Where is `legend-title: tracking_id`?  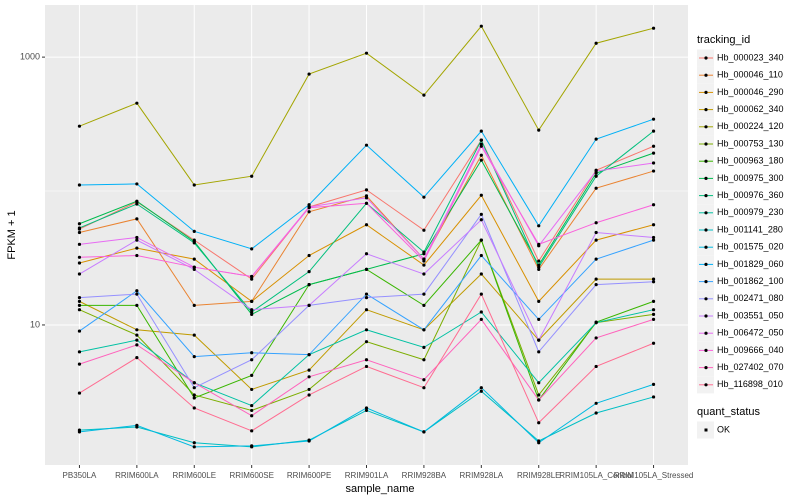 legend-title: tracking_id is located at coordinates (723, 40).